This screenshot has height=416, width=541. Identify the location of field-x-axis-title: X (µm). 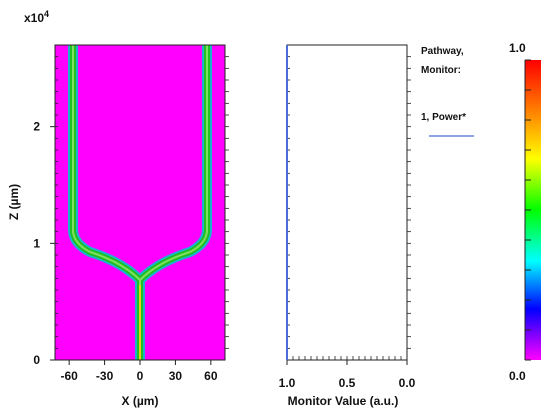
(140, 401).